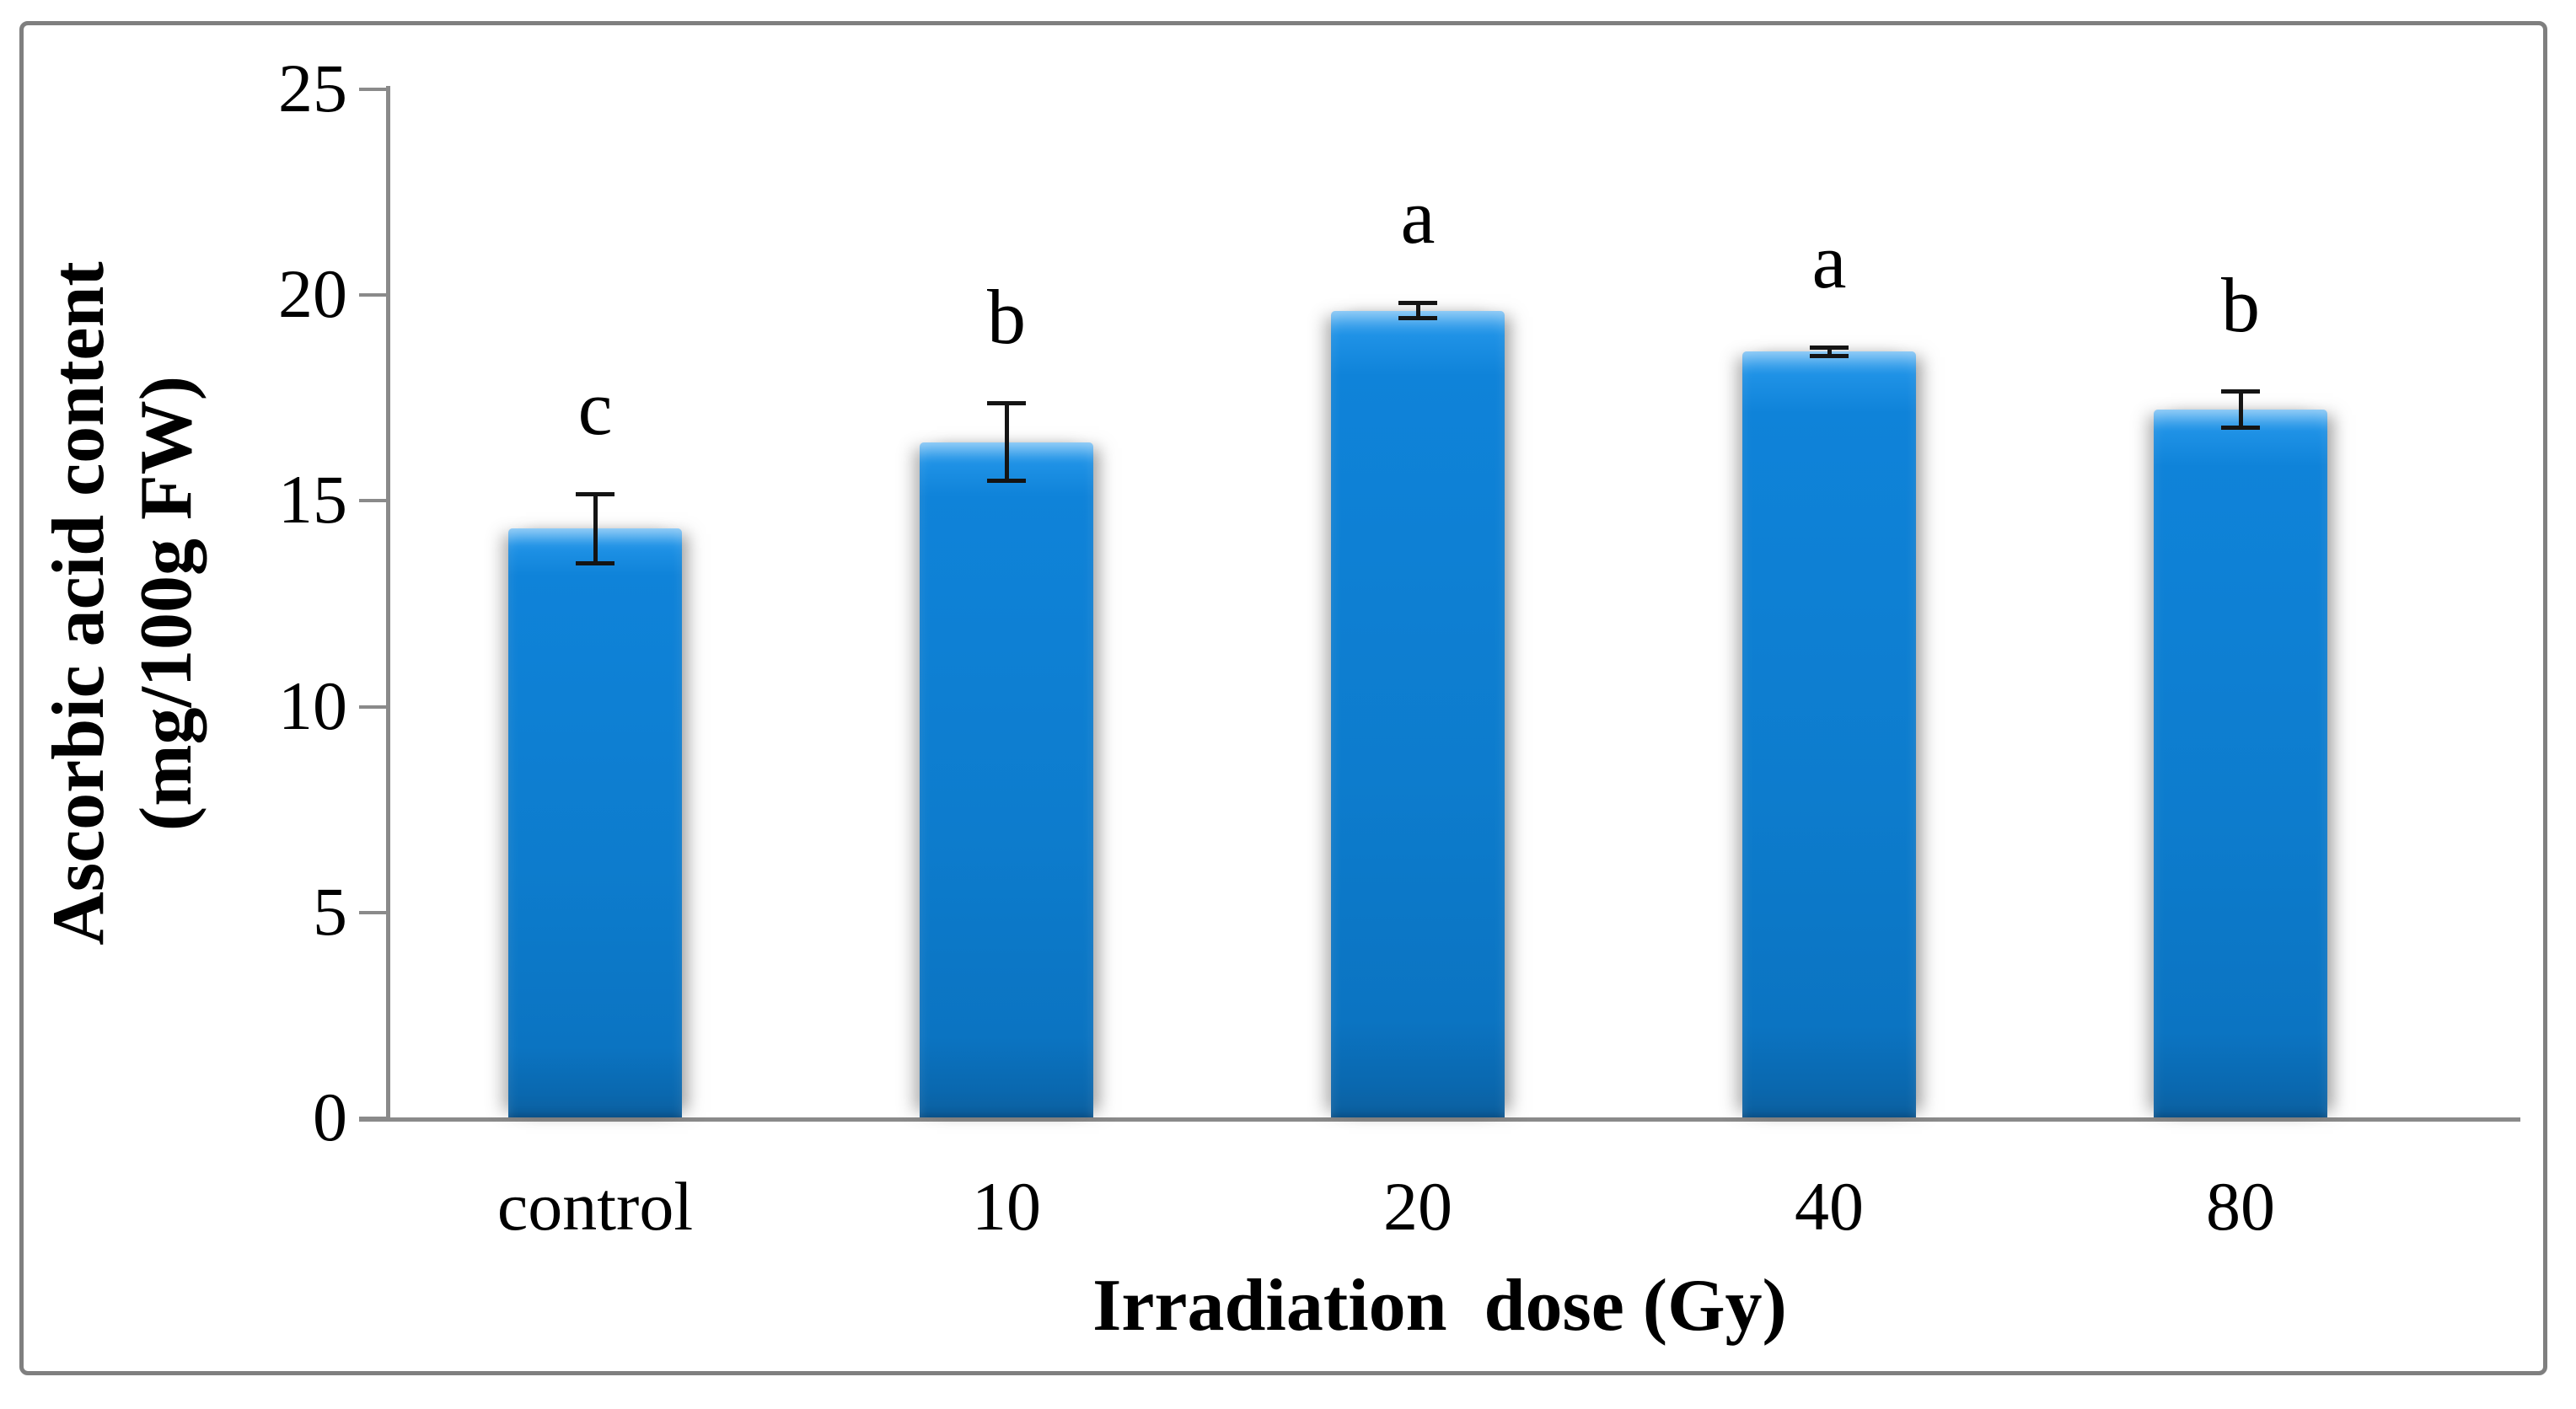  Describe the element at coordinates (312, 705) in the screenshot. I see `y-axis-tick-label: 10` at that location.